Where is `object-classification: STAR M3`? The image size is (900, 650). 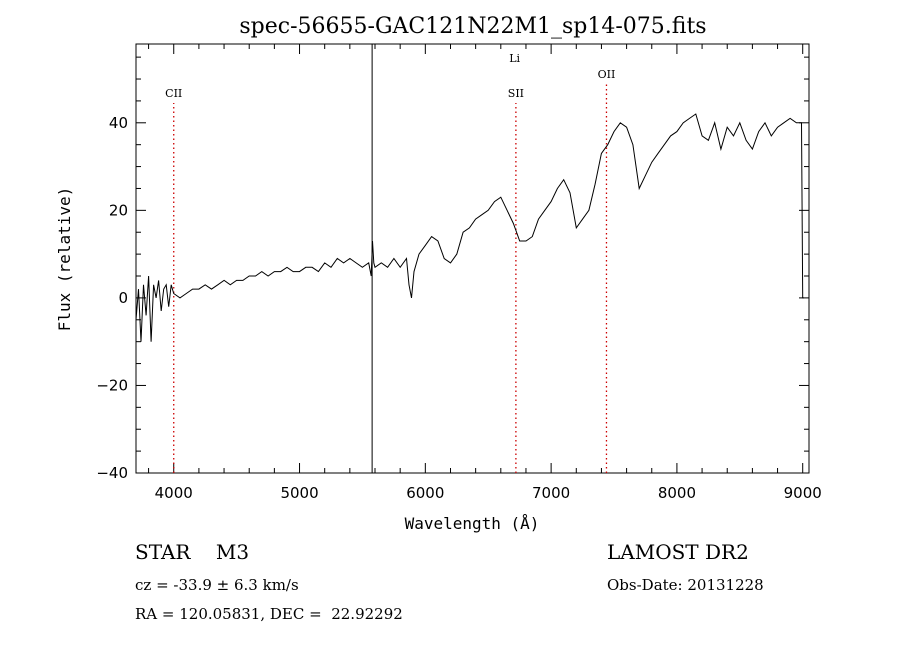
object-classification: STAR M3 is located at coordinates (192, 552).